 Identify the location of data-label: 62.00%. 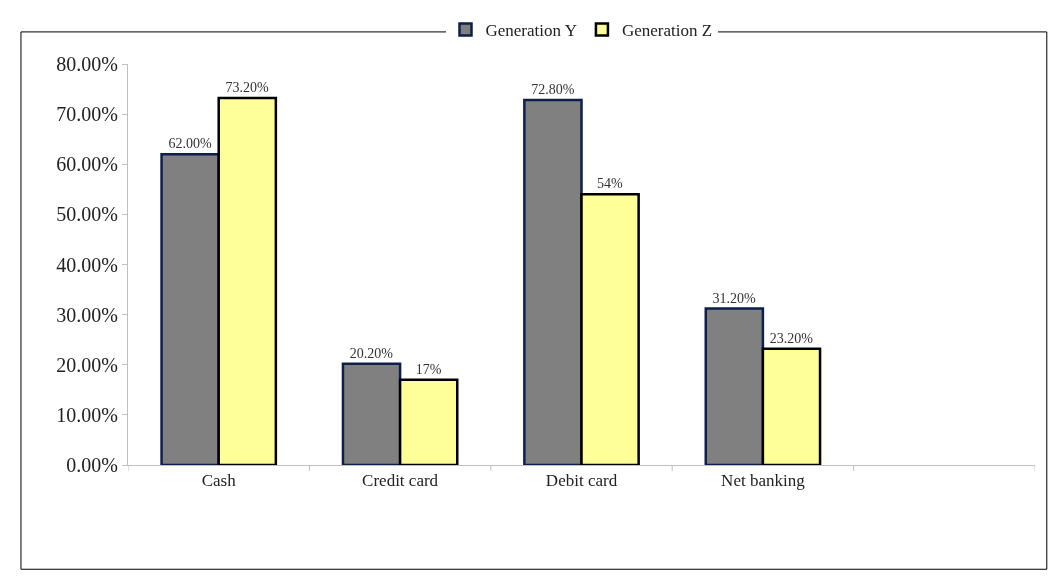
(190, 144).